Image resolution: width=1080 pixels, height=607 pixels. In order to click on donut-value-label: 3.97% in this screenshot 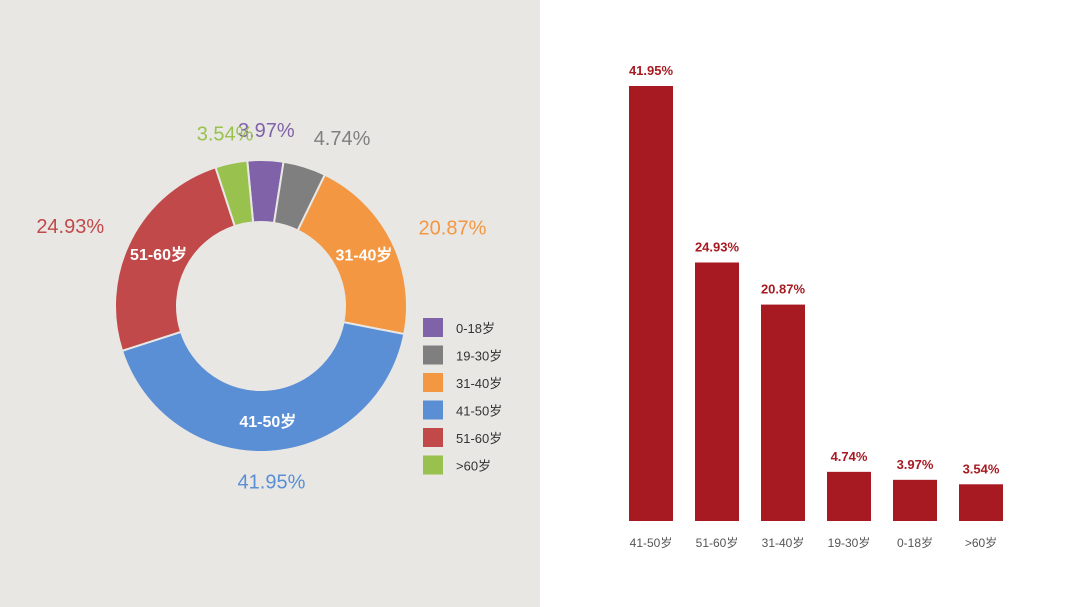, I will do `click(266, 131)`.